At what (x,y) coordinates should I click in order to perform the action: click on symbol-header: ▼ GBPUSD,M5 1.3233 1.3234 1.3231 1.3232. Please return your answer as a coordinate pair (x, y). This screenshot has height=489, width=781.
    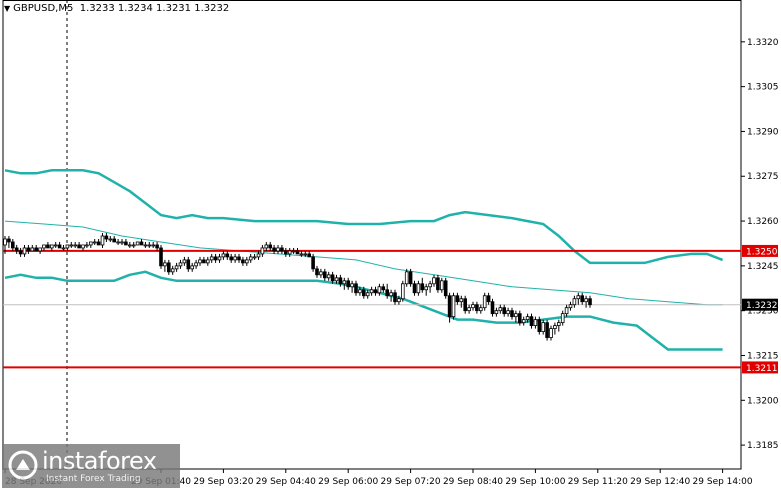
    Looking at the image, I should click on (116, 8).